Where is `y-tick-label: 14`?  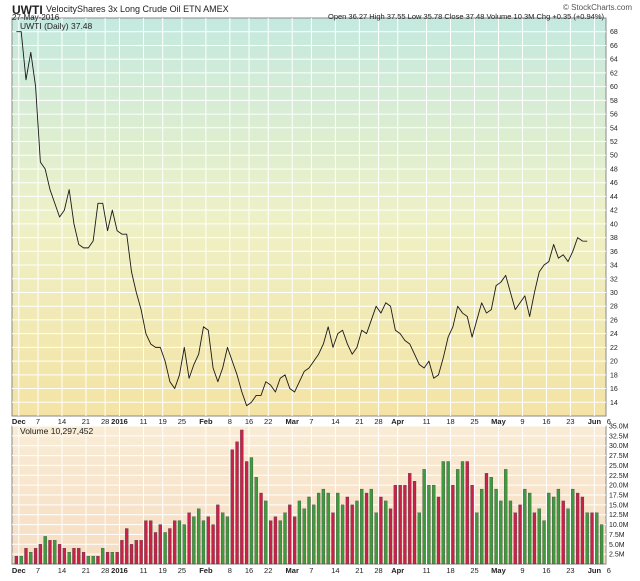 y-tick-label: 14 is located at coordinates (614, 403).